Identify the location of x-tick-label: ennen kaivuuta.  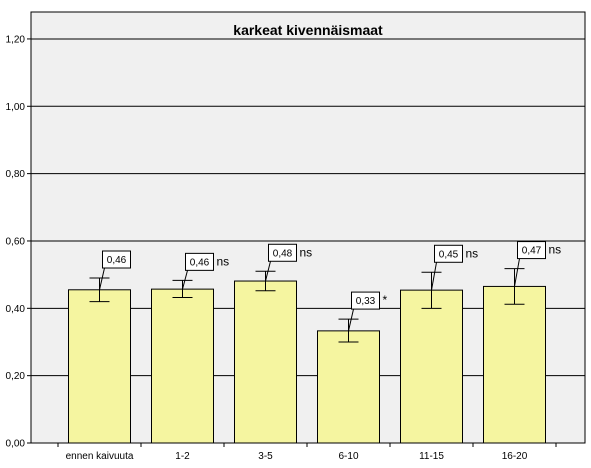
(100, 456).